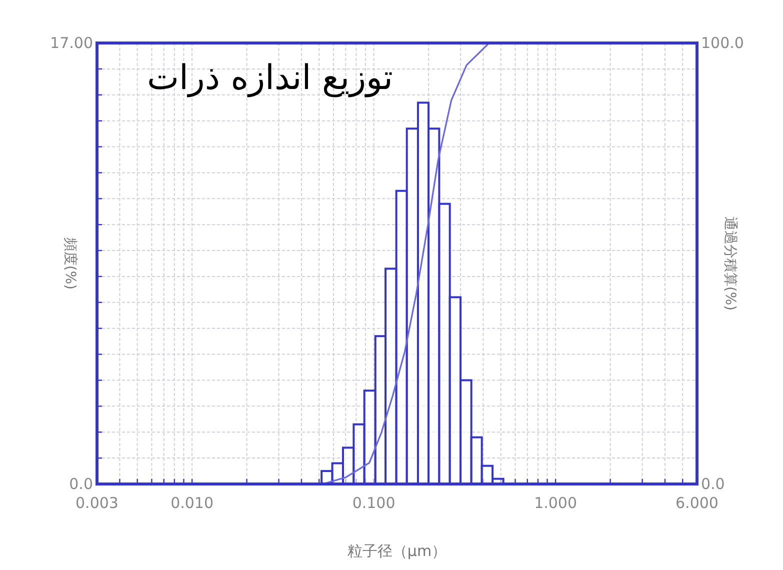  What do you see at coordinates (397, 551) in the screenshot?
I see `x-axis-title: 粒子径（μm）` at bounding box center [397, 551].